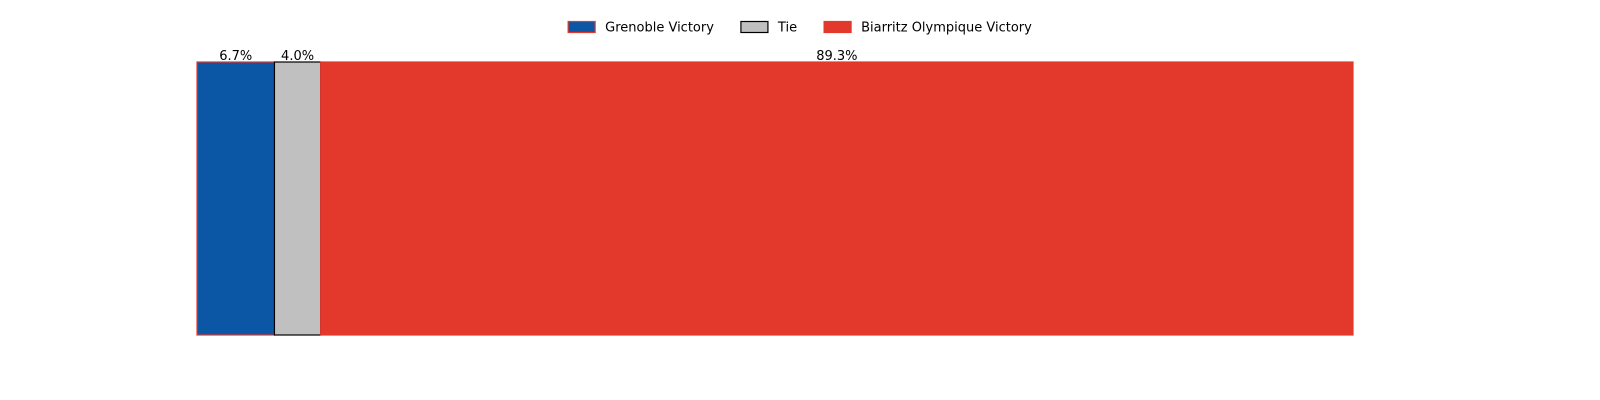  Describe the element at coordinates (946, 28) in the screenshot. I see `legend-label-biarritz-olympique-victory: Biarritz Olympique Victory` at that location.